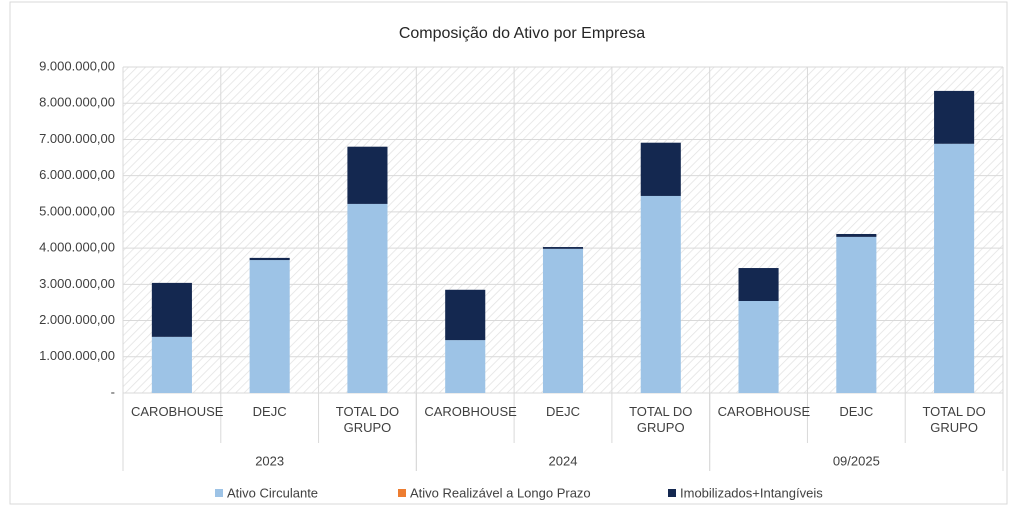 This screenshot has width=1021, height=507. Describe the element at coordinates (563, 460) in the screenshot. I see `group-label: 2024` at that location.